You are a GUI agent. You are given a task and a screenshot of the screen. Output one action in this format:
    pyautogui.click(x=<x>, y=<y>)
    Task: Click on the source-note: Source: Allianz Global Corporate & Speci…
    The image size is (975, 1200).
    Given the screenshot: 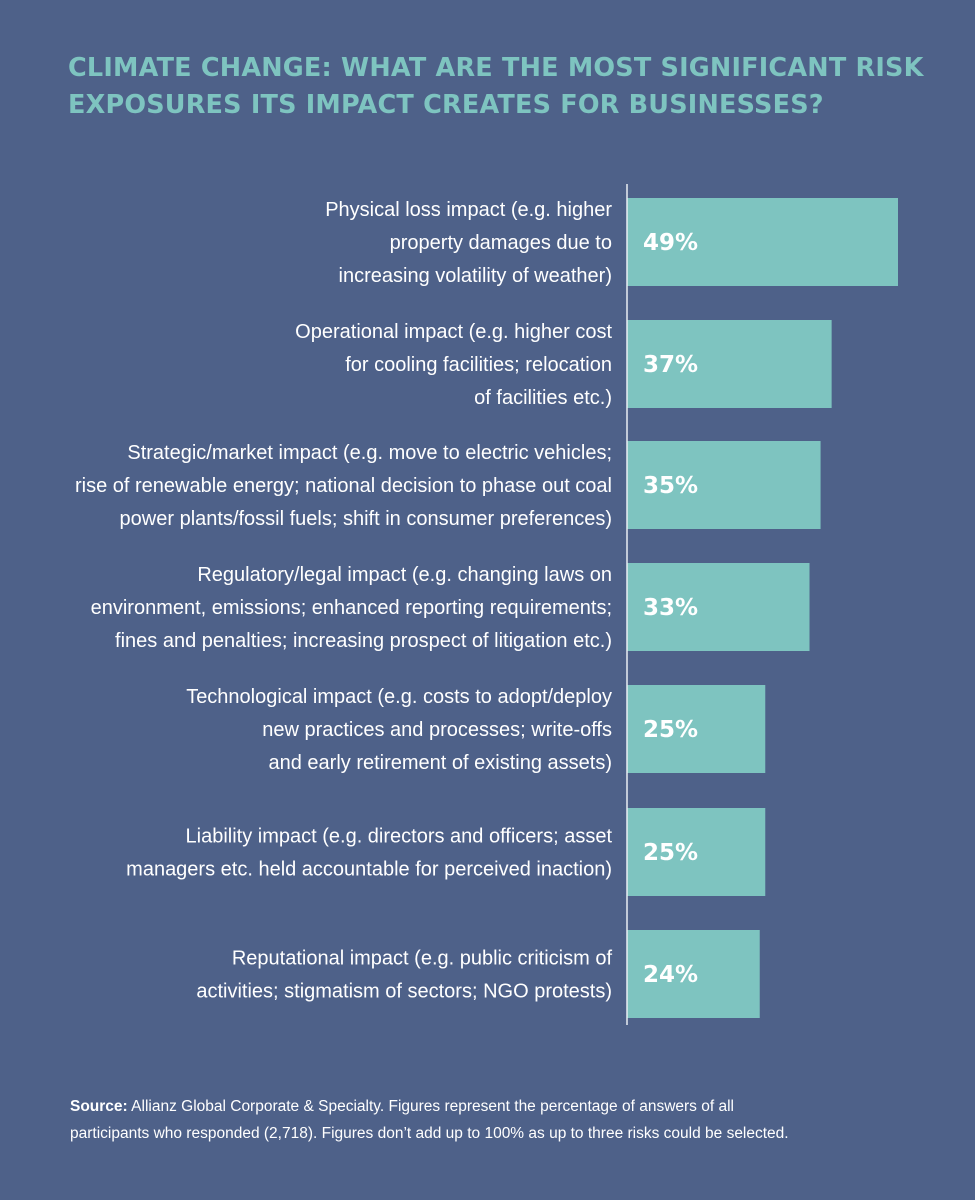 What is the action you would take?
    pyautogui.click(x=510, y=1120)
    